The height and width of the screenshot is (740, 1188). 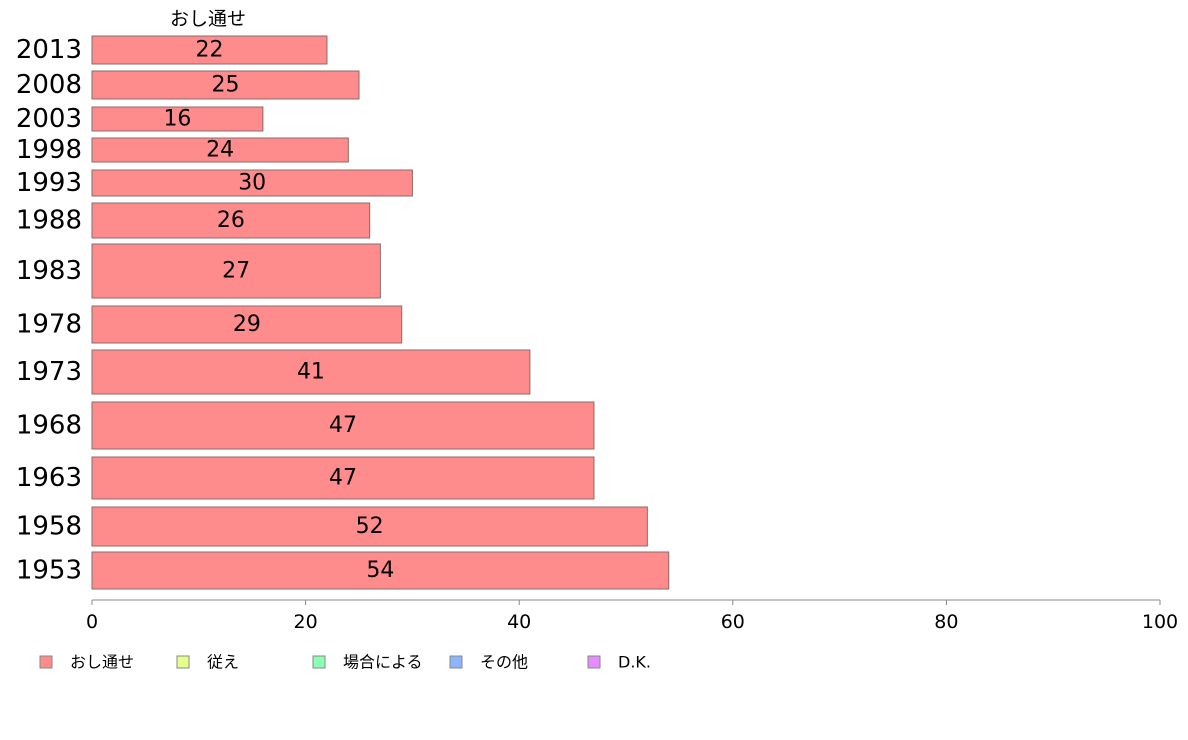 I want to click on category-label: 1958, so click(x=49, y=527).